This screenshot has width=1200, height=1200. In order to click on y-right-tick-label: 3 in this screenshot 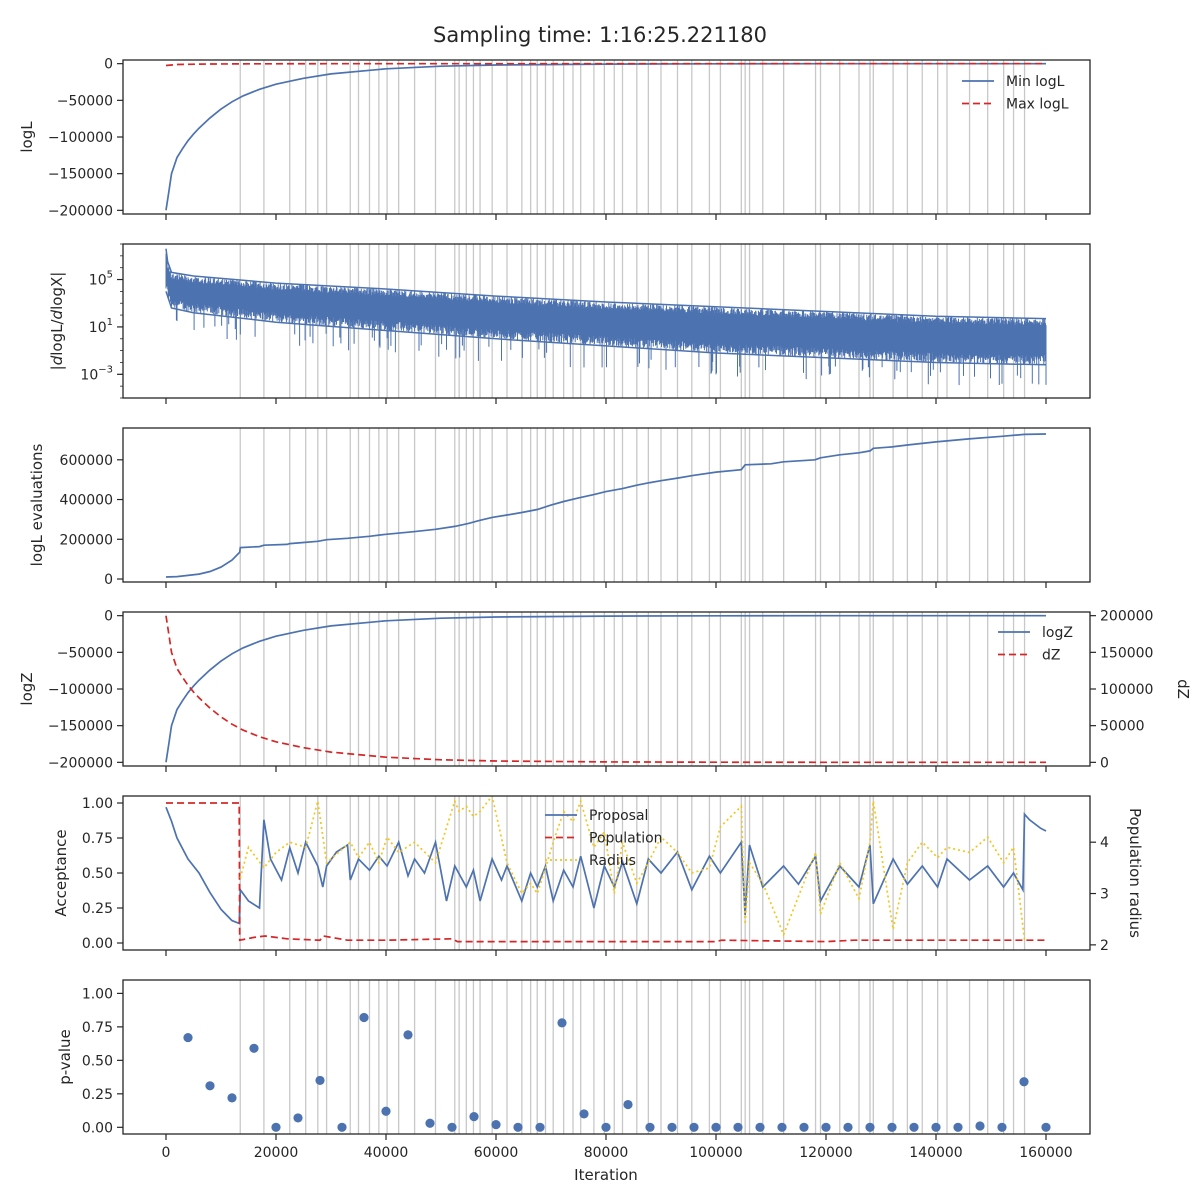, I will do `click(1104, 895)`.